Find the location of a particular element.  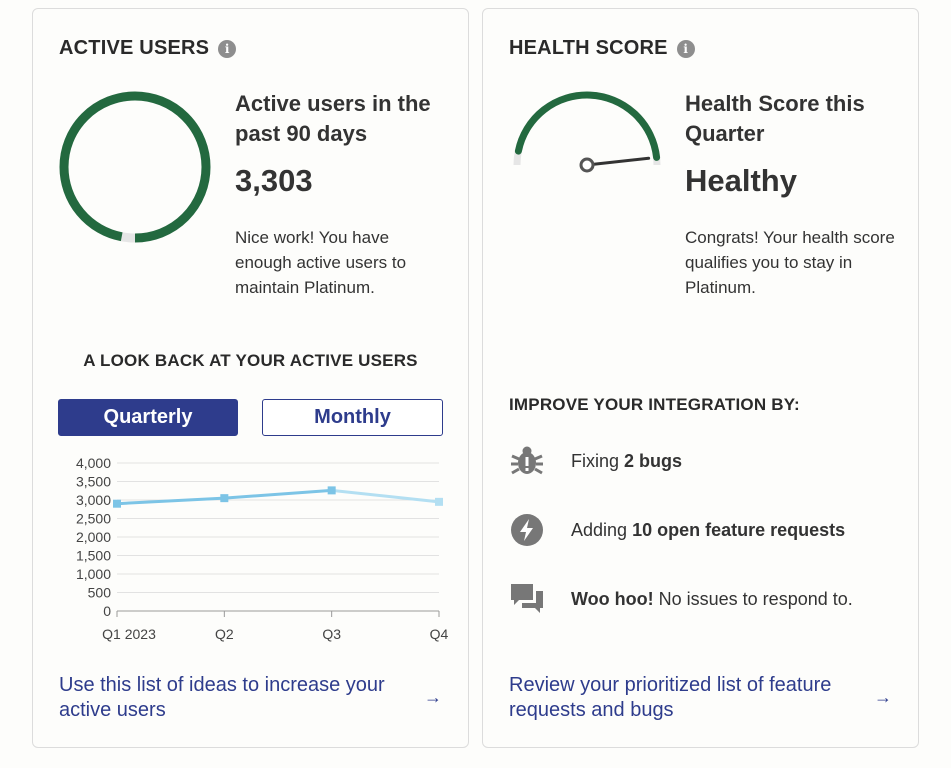

gauge-needle is located at coordinates (618, 161).